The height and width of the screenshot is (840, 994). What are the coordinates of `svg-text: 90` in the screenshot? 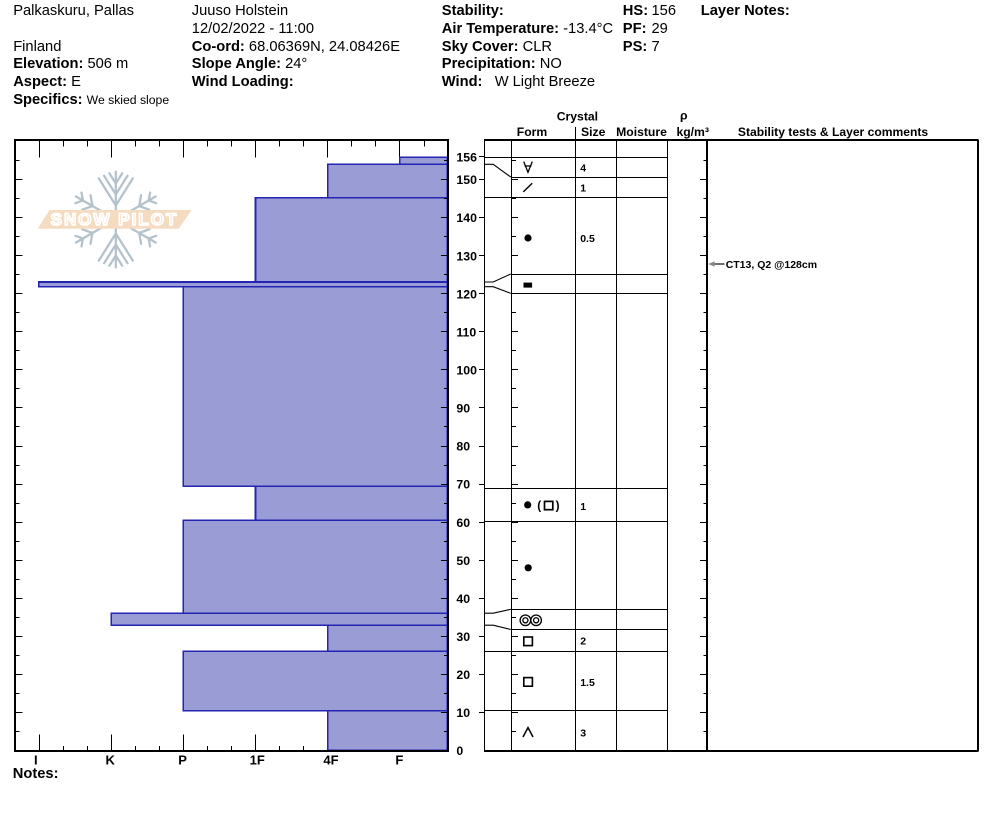 It's located at (463, 409).